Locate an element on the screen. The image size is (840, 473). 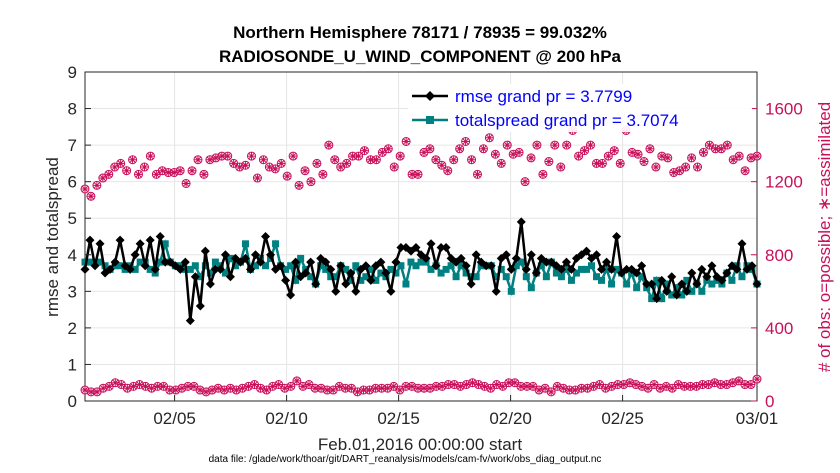
x-tick-label: 02/15 is located at coordinates (398, 418).